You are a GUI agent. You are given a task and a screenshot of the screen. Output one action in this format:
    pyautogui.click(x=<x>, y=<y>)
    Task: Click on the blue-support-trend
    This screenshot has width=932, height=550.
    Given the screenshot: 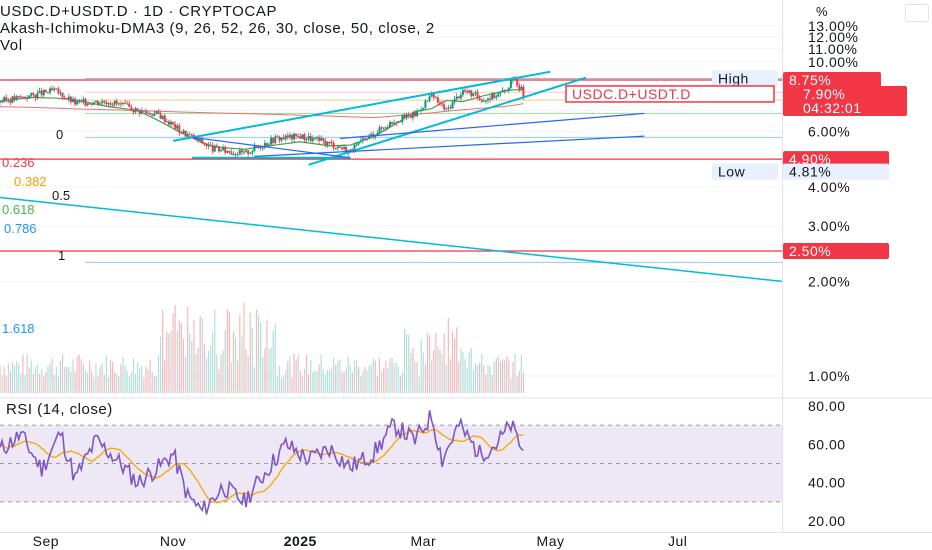 What is the action you would take?
    pyautogui.click(x=449, y=146)
    